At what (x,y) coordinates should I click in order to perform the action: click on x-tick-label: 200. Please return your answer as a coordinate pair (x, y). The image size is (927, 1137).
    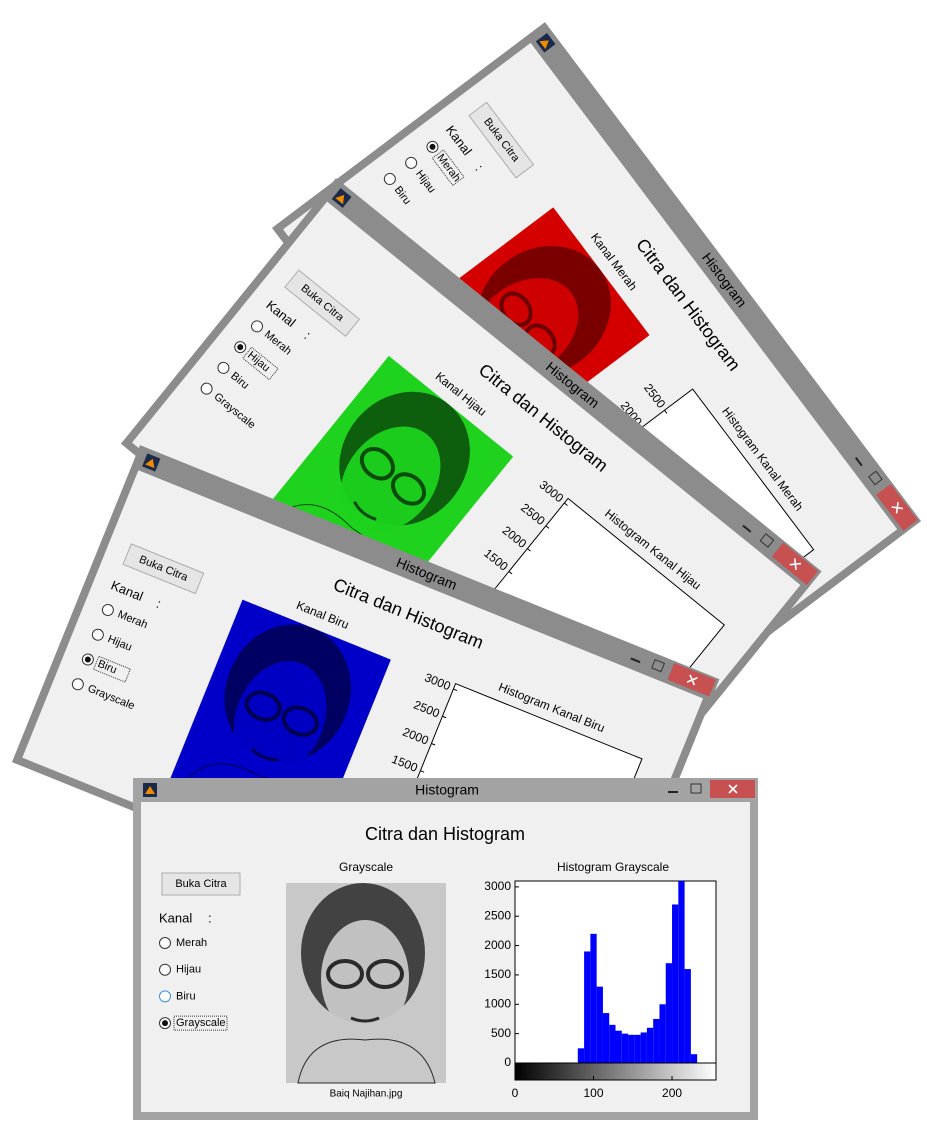
    Looking at the image, I should click on (672, 1093).